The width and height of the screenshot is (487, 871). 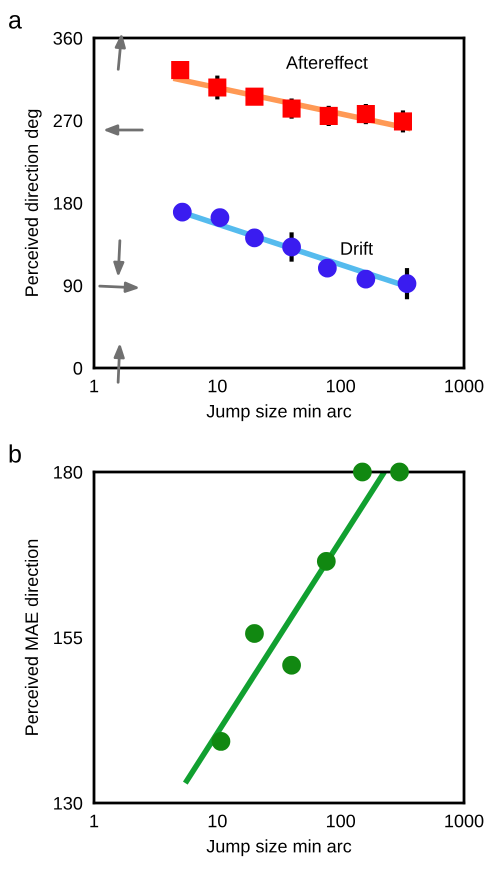 I want to click on y-tick-label: 155, so click(x=68, y=638).